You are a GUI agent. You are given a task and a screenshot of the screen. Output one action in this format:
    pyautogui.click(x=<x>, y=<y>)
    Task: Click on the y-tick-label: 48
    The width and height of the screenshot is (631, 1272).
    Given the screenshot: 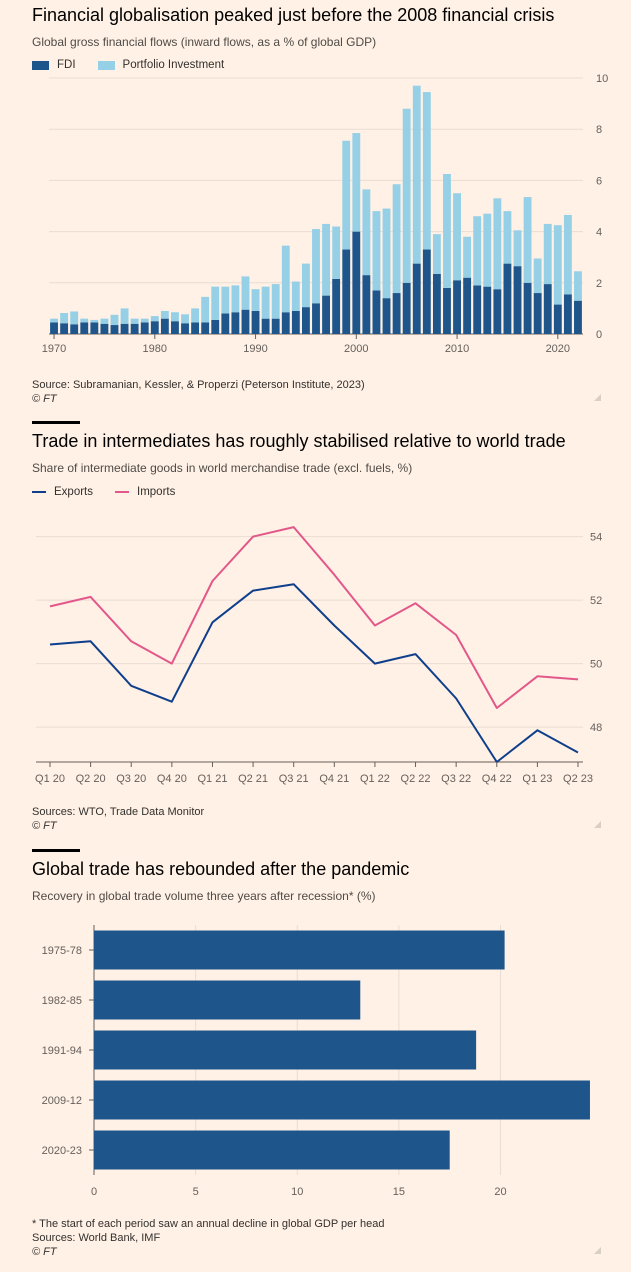 What is the action you would take?
    pyautogui.click(x=596, y=728)
    